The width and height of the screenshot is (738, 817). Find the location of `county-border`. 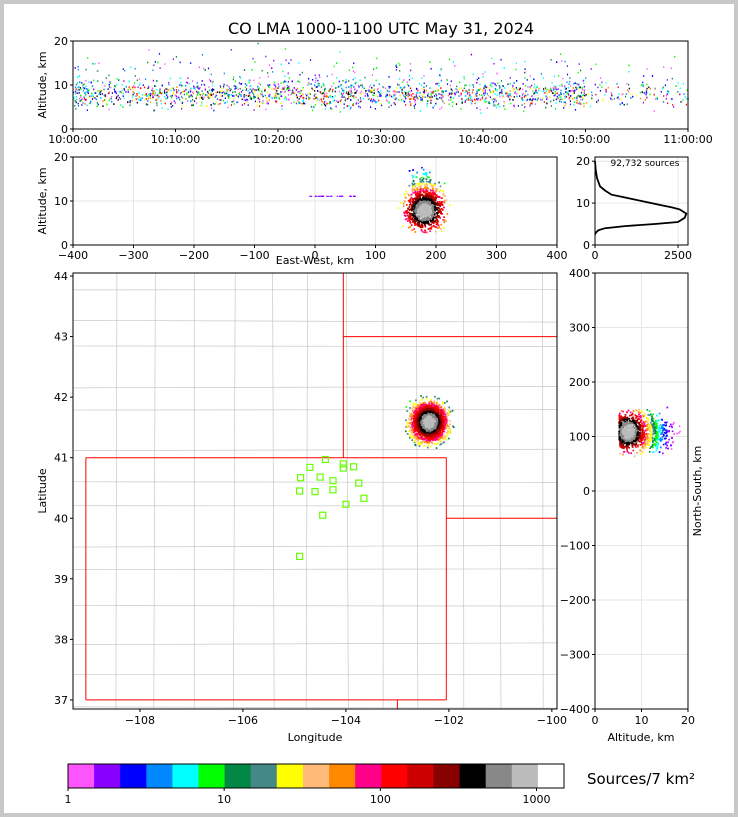

county-border is located at coordinates (116, 491).